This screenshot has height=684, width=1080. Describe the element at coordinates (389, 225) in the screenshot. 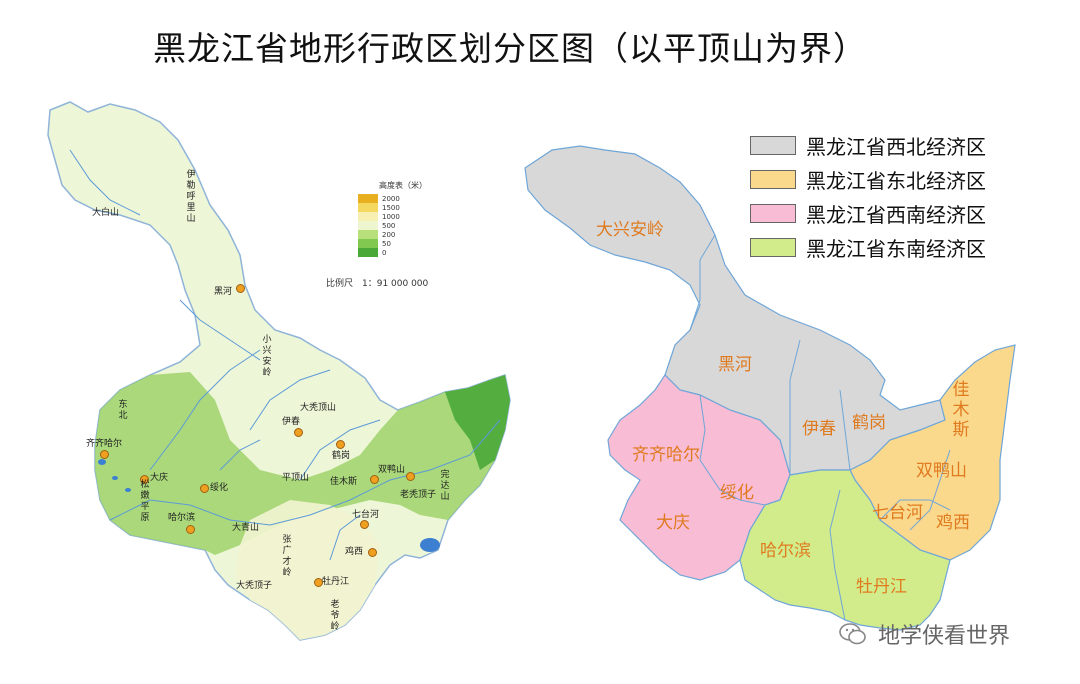

I see `elevation-value: 500` at that location.